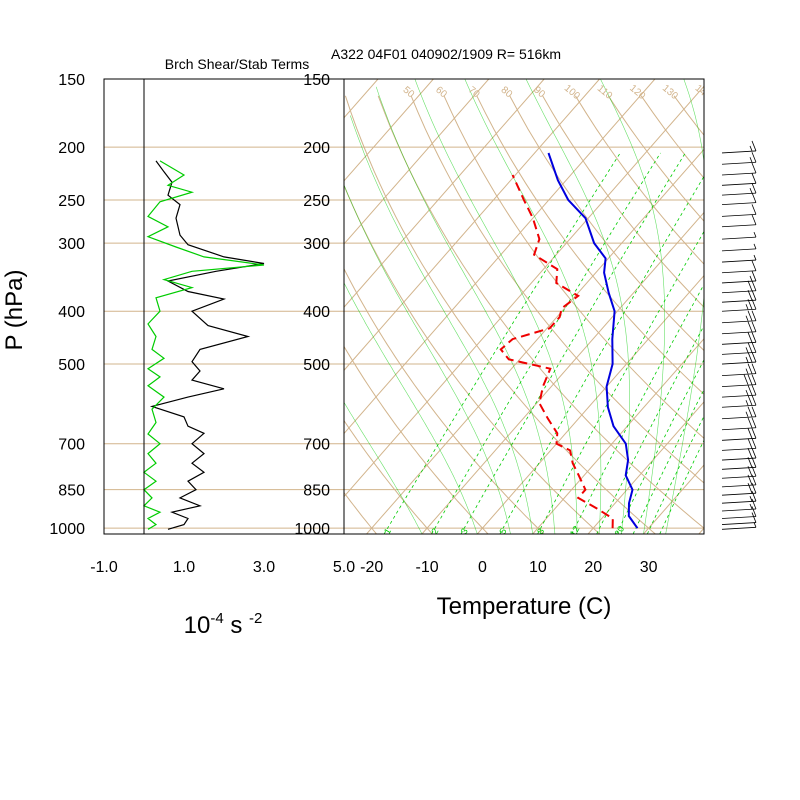 This screenshot has width=800, height=800. I want to click on dry-adiabat-label-100: 100, so click(572, 92).